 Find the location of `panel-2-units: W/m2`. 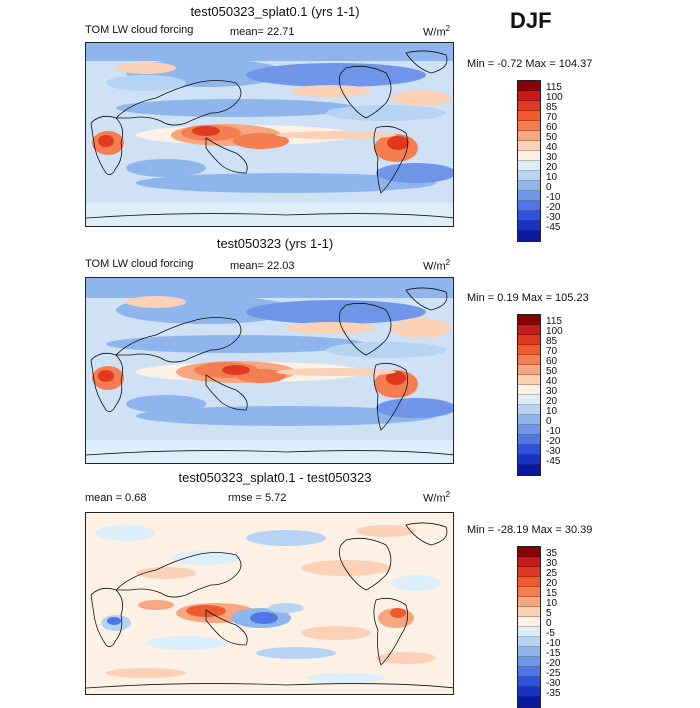

panel-2-units: W/m2 is located at coordinates (437, 265).